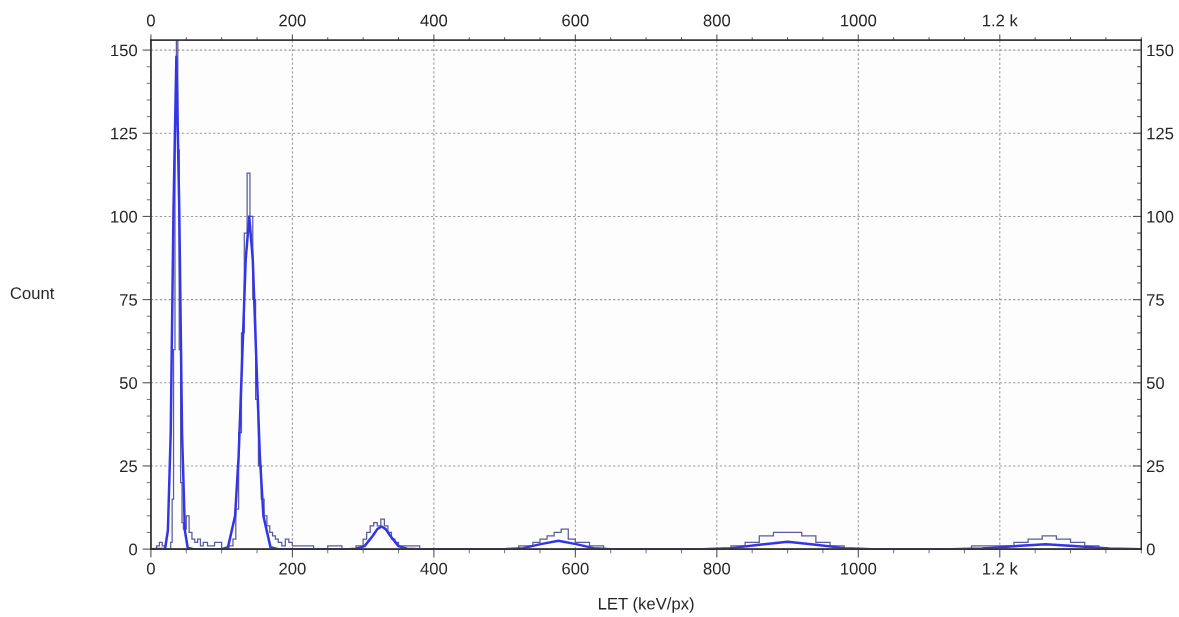 This screenshot has width=1179, height=617. Describe the element at coordinates (859, 20) in the screenshot. I see `x2-tick-label: 1000` at that location.